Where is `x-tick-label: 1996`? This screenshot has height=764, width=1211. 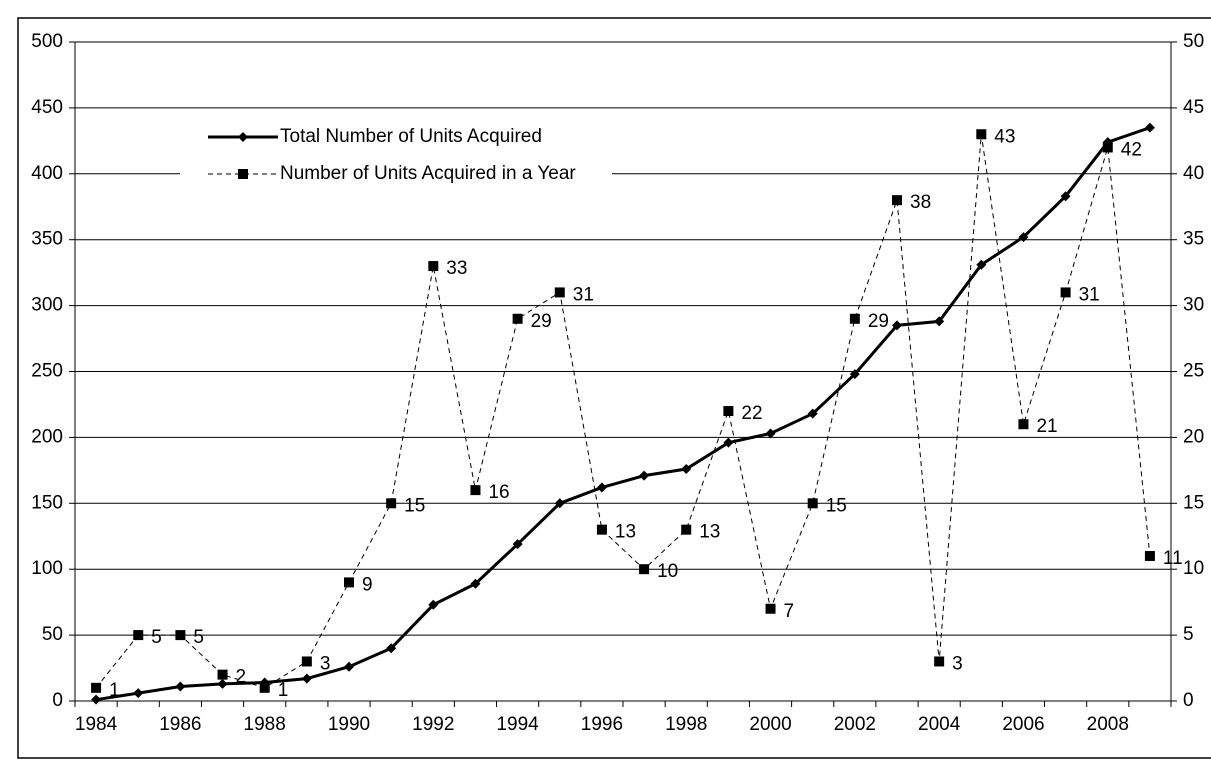
x-tick-label: 1996 is located at coordinates (602, 724).